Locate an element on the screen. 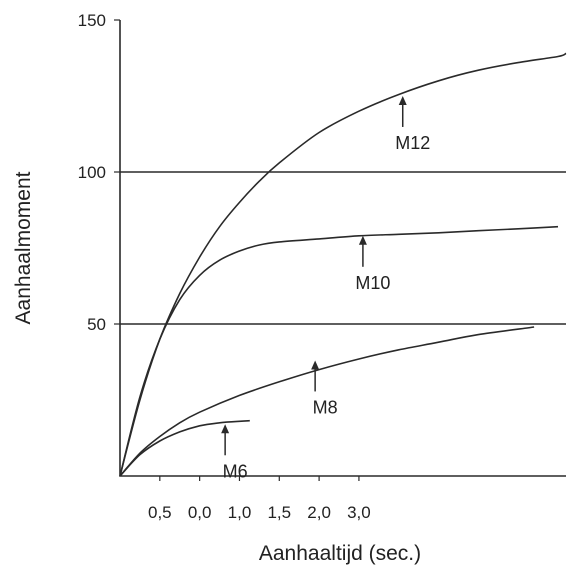 The image size is (576, 576). series-label-m10: M10 is located at coordinates (372, 283).